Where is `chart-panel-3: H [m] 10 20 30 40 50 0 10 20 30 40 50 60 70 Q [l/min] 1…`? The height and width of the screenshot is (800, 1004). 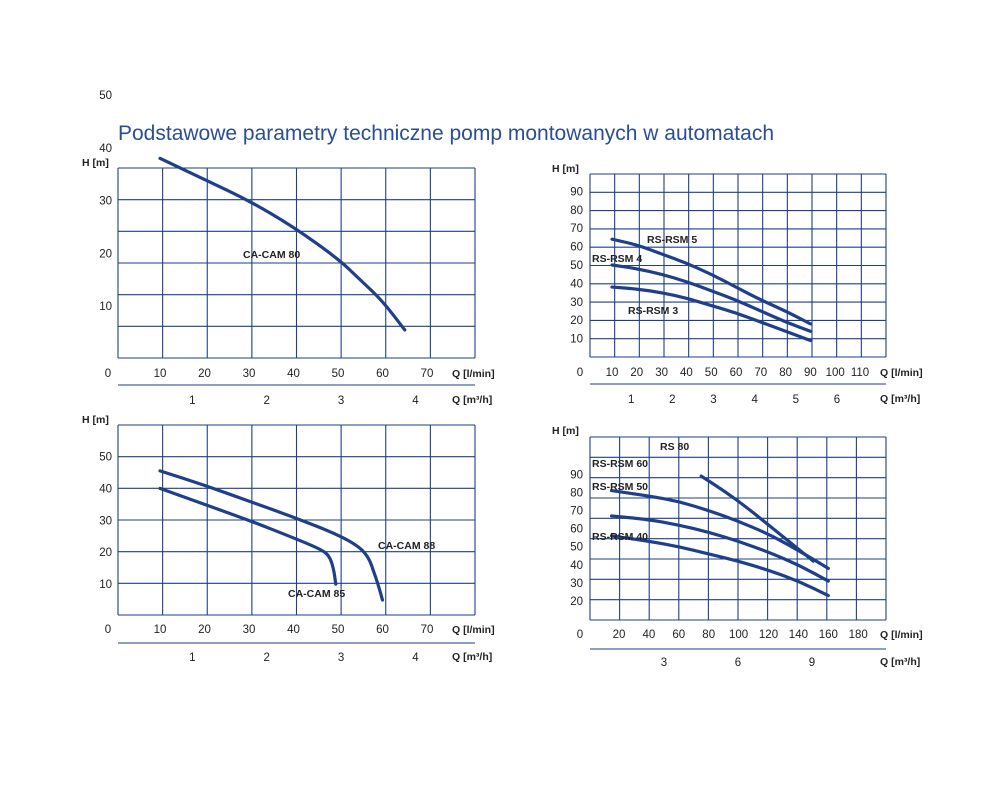
chart-panel-3: H [m] 10 20 30 40 50 0 10 20 30 40 50 60 70 Q [l/min] 1… is located at coordinates (288, 539).